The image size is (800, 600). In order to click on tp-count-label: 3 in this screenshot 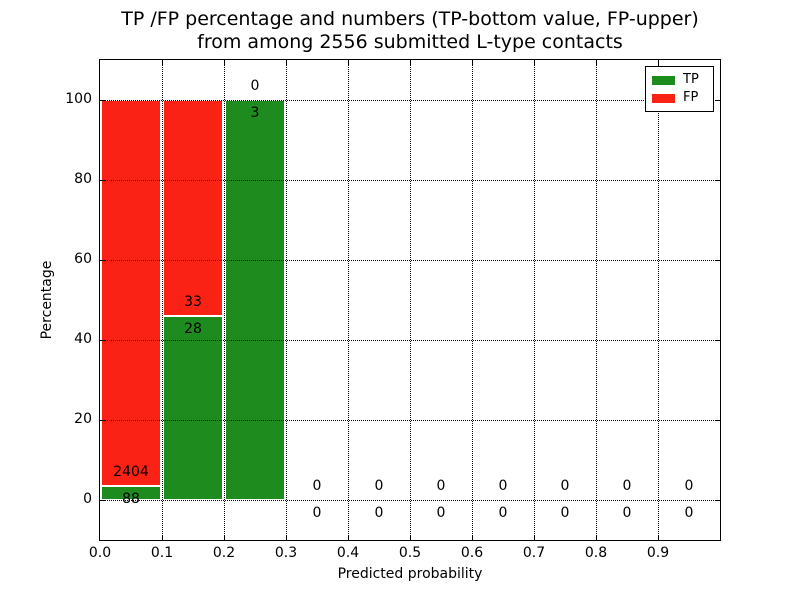, I will do `click(255, 113)`.